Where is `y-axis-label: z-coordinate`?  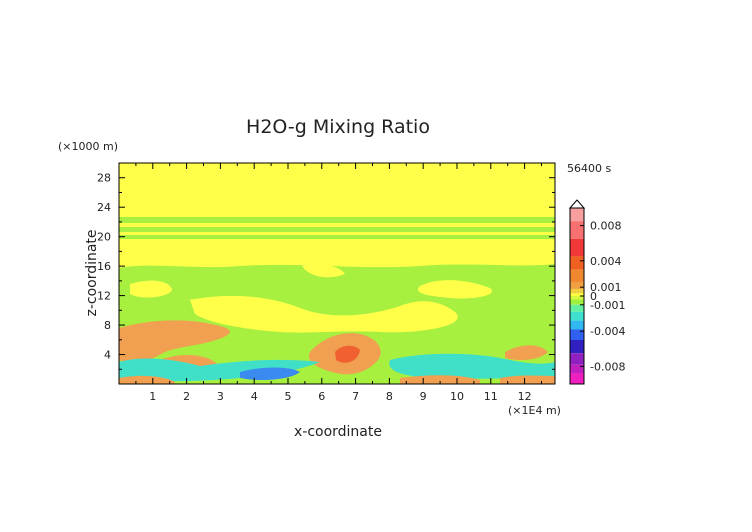
y-axis-label: z-coordinate is located at coordinates (92, 272).